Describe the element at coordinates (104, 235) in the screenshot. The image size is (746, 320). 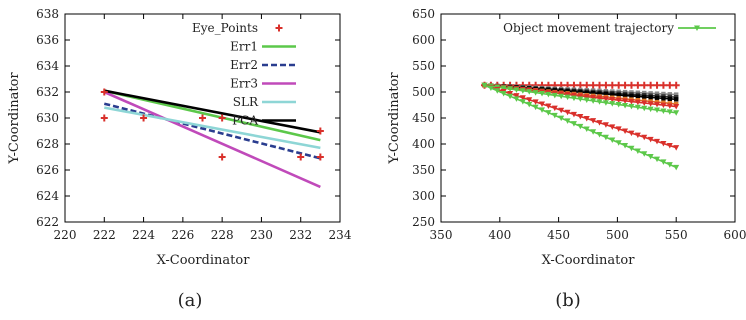
I see `panel-a-xtick-label: 222` at that location.